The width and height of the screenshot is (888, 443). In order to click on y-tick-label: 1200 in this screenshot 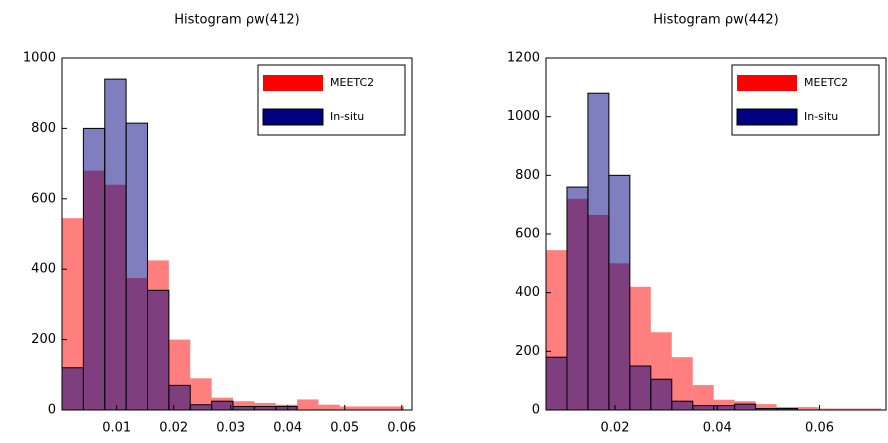, I will do `click(523, 58)`.